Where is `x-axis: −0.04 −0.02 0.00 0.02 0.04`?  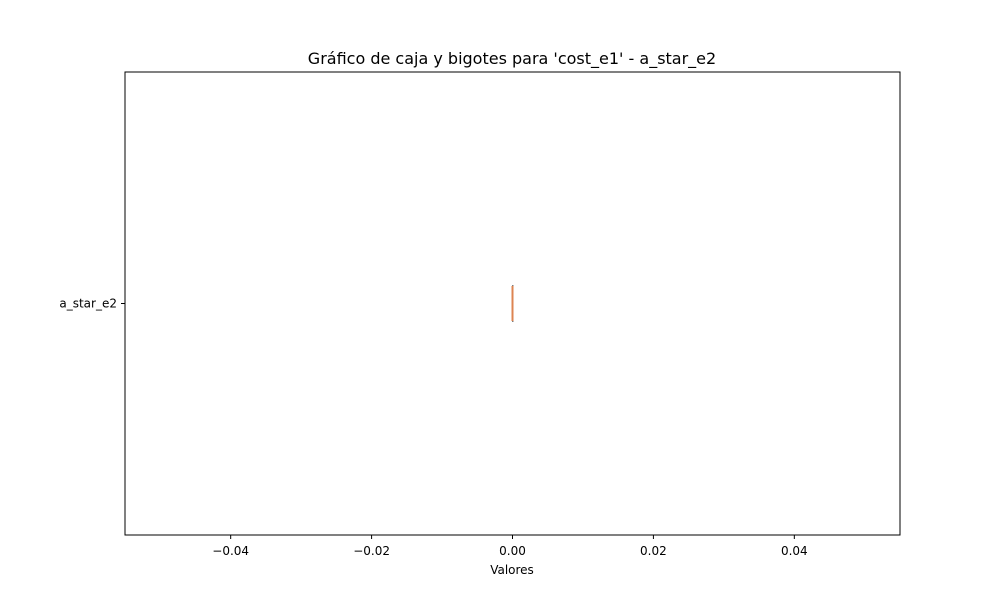
x-axis: −0.04 −0.02 0.00 0.02 0.04 is located at coordinates (510, 546).